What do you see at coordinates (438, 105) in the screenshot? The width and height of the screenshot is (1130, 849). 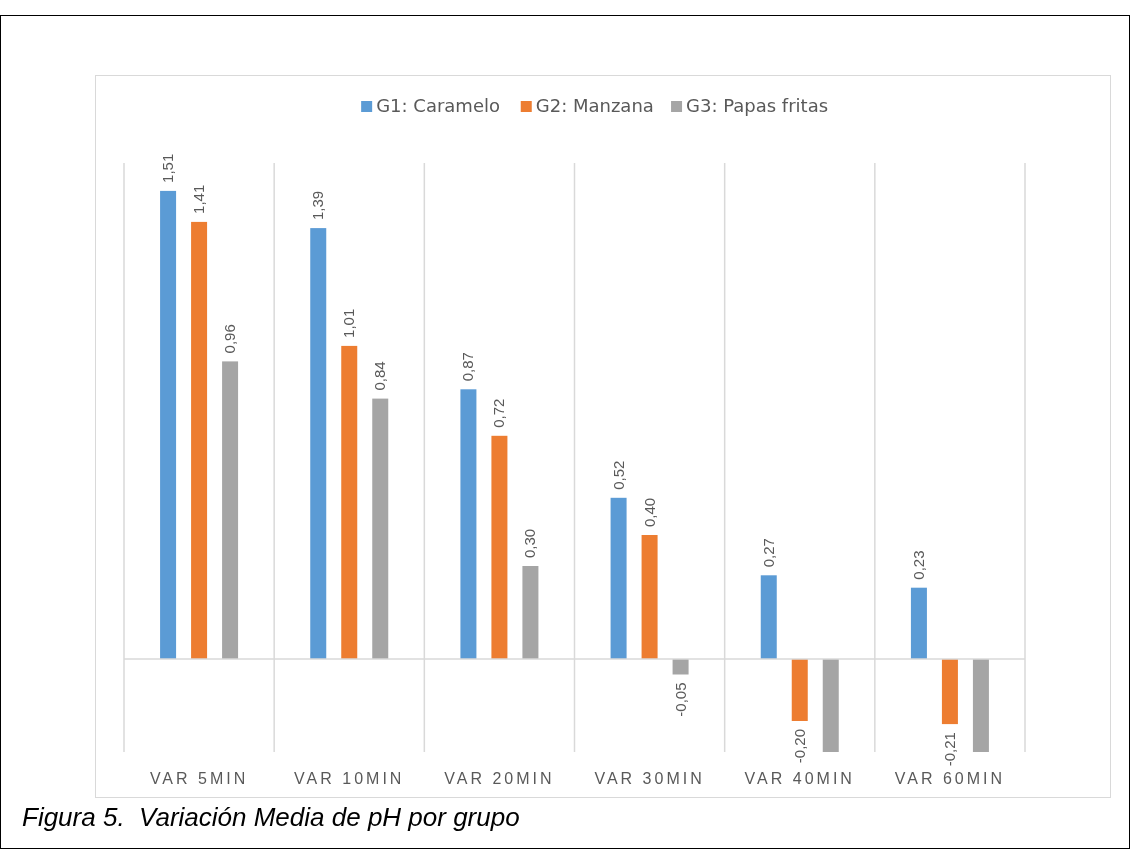 I see `legend-label: G1: Caramelo` at bounding box center [438, 105].